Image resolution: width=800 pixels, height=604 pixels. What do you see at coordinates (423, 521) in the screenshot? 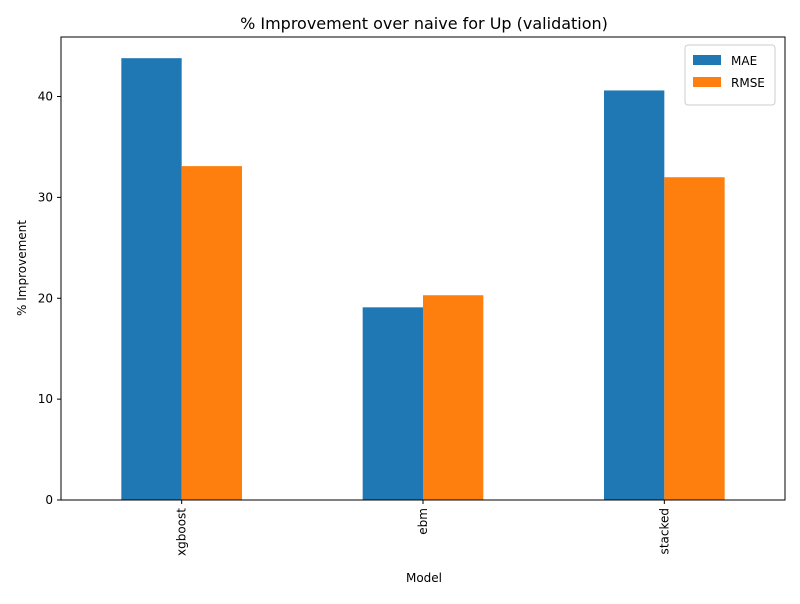
I see `x-tick-label-ebm: ebm` at bounding box center [423, 521].